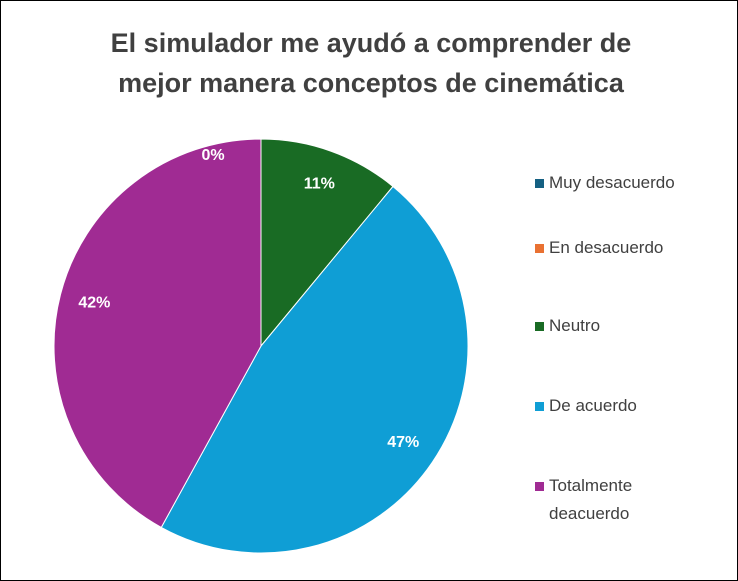  Describe the element at coordinates (617, 326) in the screenshot. I see `legend-entry: Neutro` at that location.